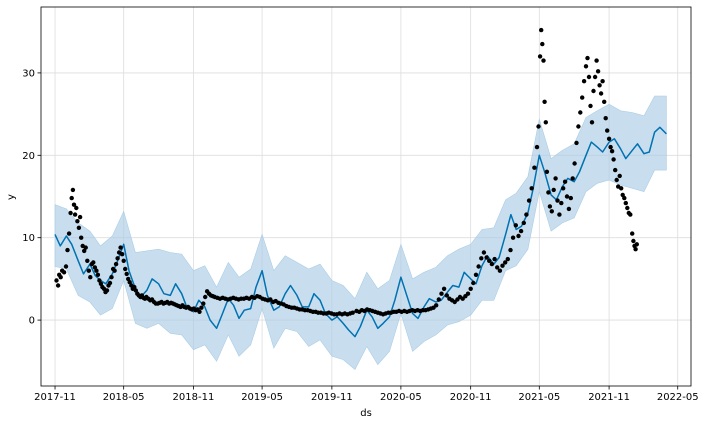 The width and height of the screenshot is (711, 424). Describe the element at coordinates (471, 397) in the screenshot. I see `x-tick-label: 2020-11` at that location.